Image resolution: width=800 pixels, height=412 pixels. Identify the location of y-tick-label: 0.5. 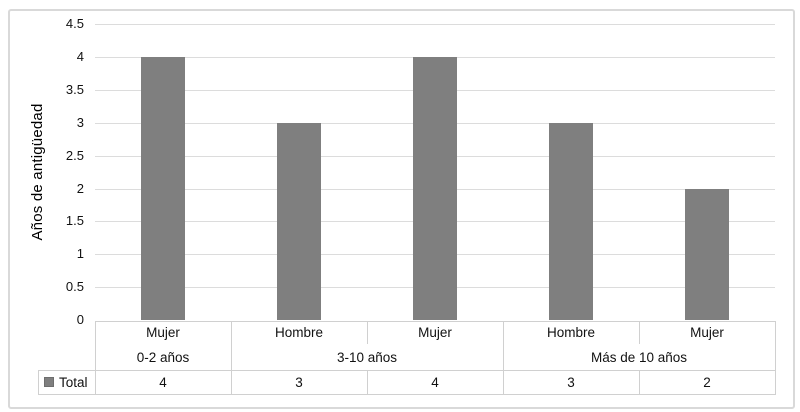
(74, 286).